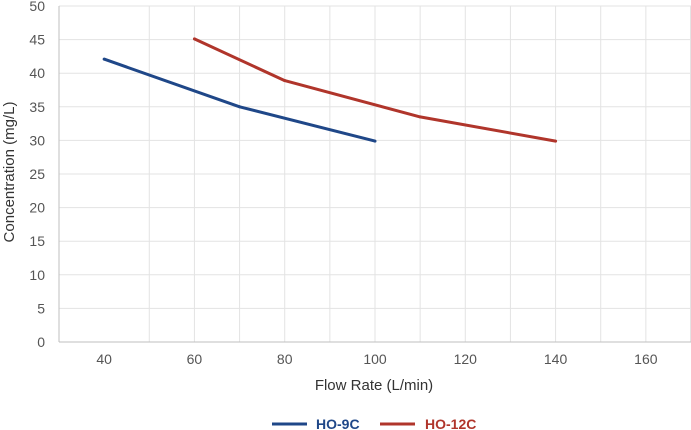  I want to click on x-tick-label: 140, so click(556, 359).